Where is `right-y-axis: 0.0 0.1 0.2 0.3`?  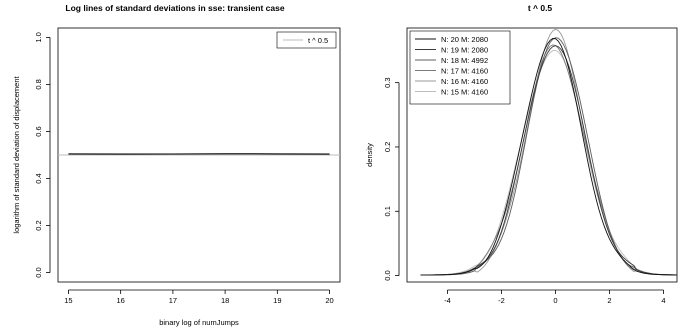 right-y-axis: 0.0 0.1 0.2 0.3 is located at coordinates (391, 179).